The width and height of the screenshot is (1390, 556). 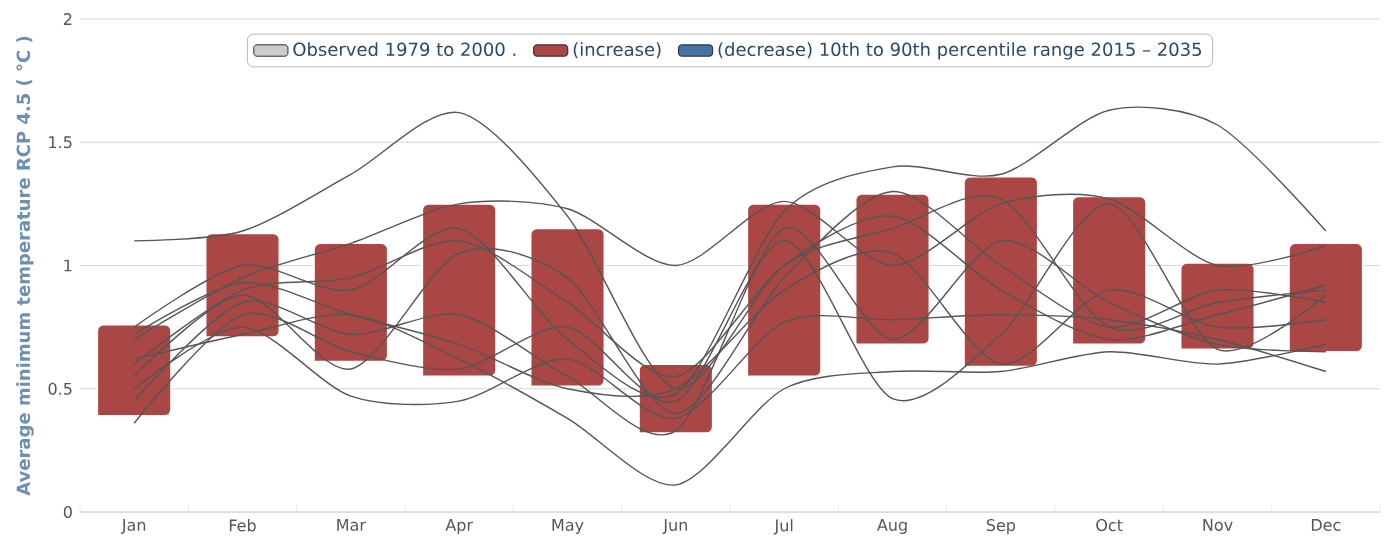 What do you see at coordinates (674, 526) in the screenshot?
I see `x-tick-label: Jun` at bounding box center [674, 526].